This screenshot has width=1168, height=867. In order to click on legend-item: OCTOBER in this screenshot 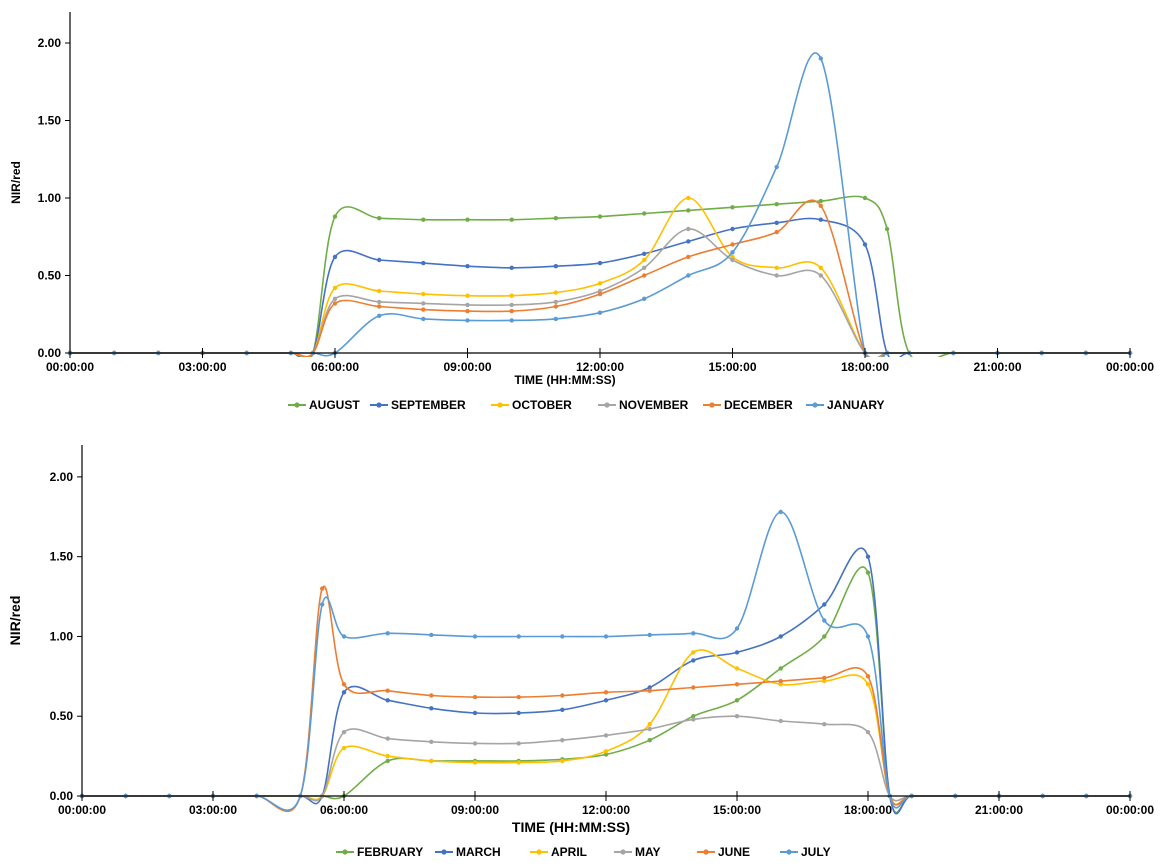, I will do `click(531, 405)`.